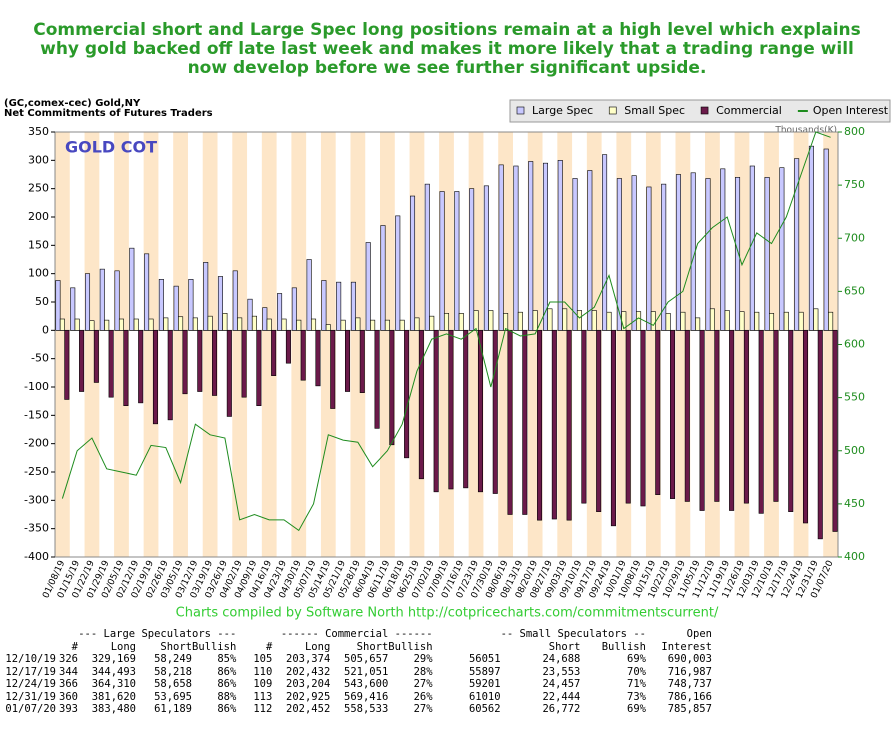 This screenshot has width=895, height=730. What do you see at coordinates (366, 709) in the screenshot?
I see `table-cell: 558,533` at bounding box center [366, 709].